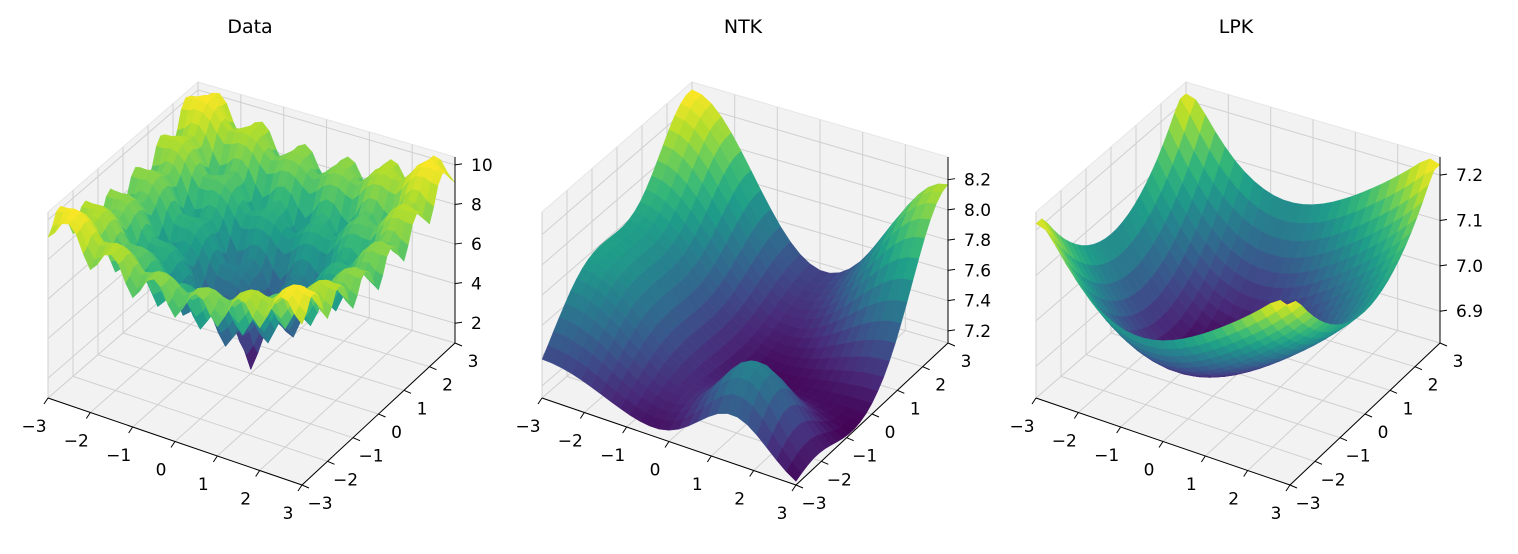 This screenshot has height=554, width=1518. What do you see at coordinates (1383, 433) in the screenshot?
I see `y-tick-label: 0` at bounding box center [1383, 433].